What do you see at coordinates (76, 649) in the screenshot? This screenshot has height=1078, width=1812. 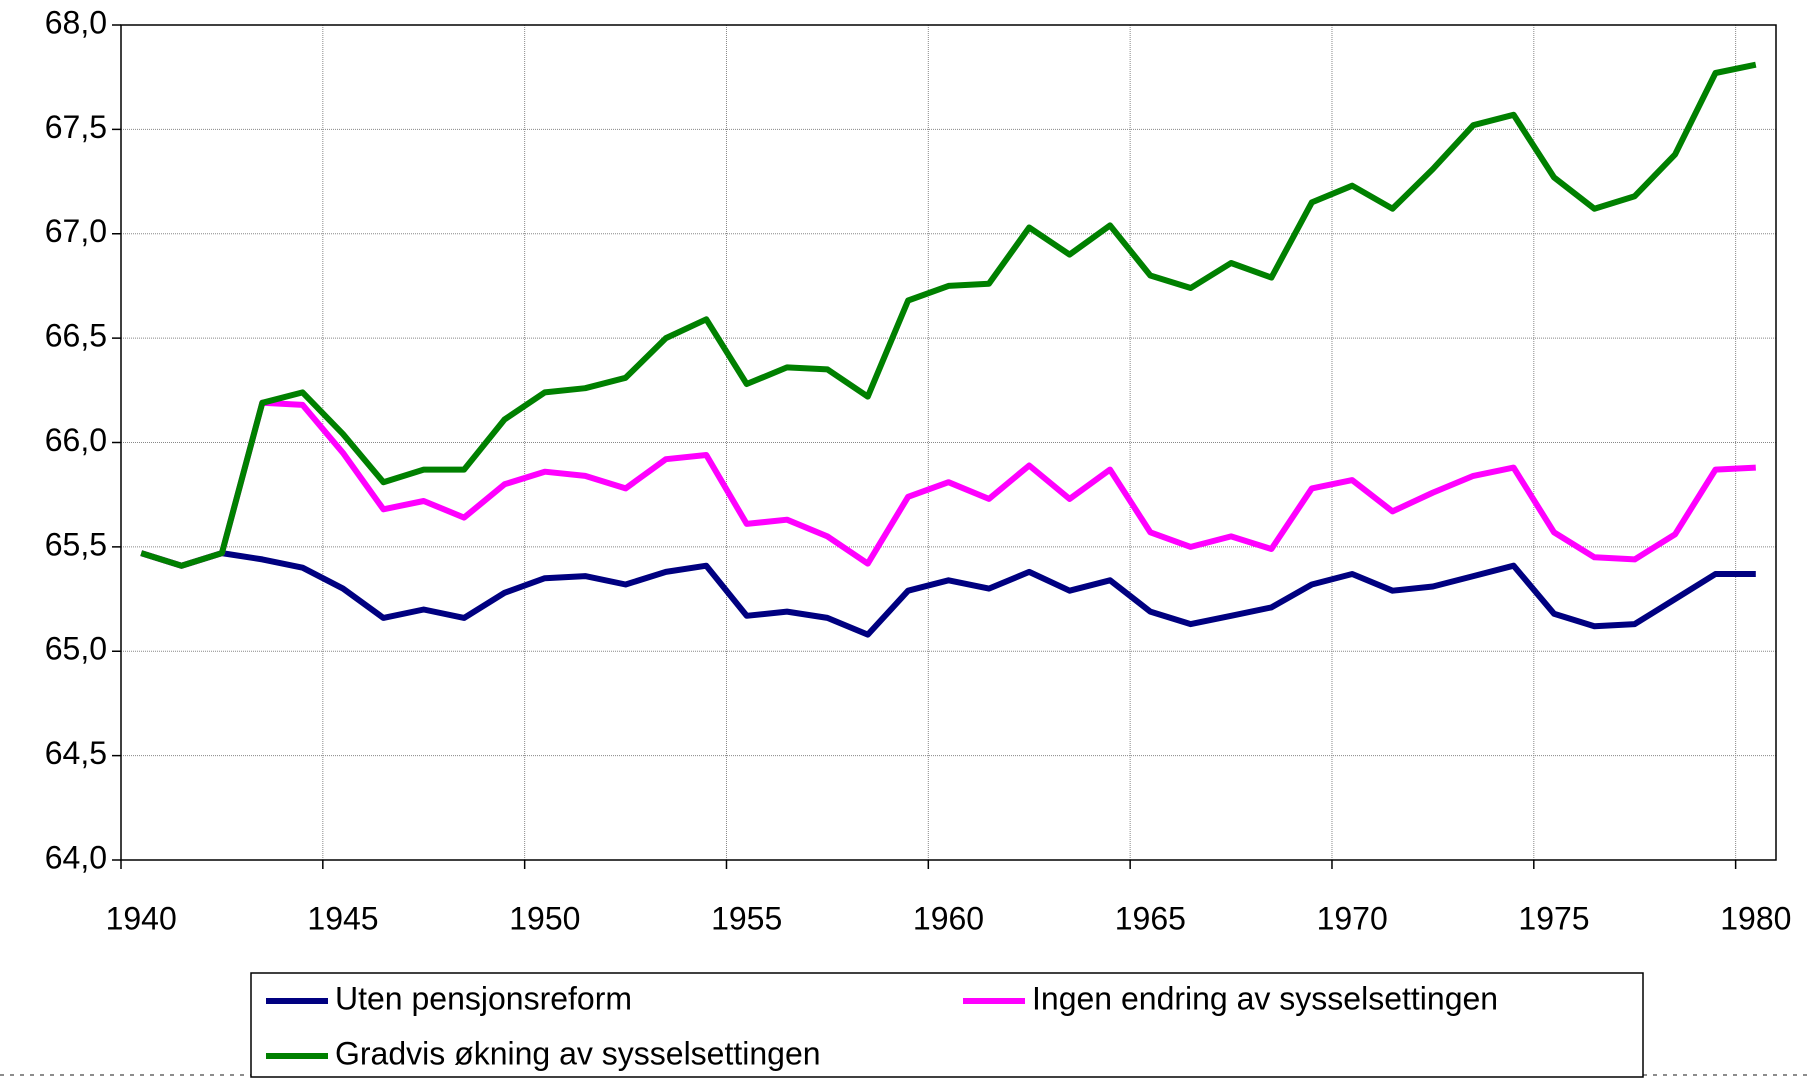 I see `y-tick-label: 65,0` at bounding box center [76, 649].